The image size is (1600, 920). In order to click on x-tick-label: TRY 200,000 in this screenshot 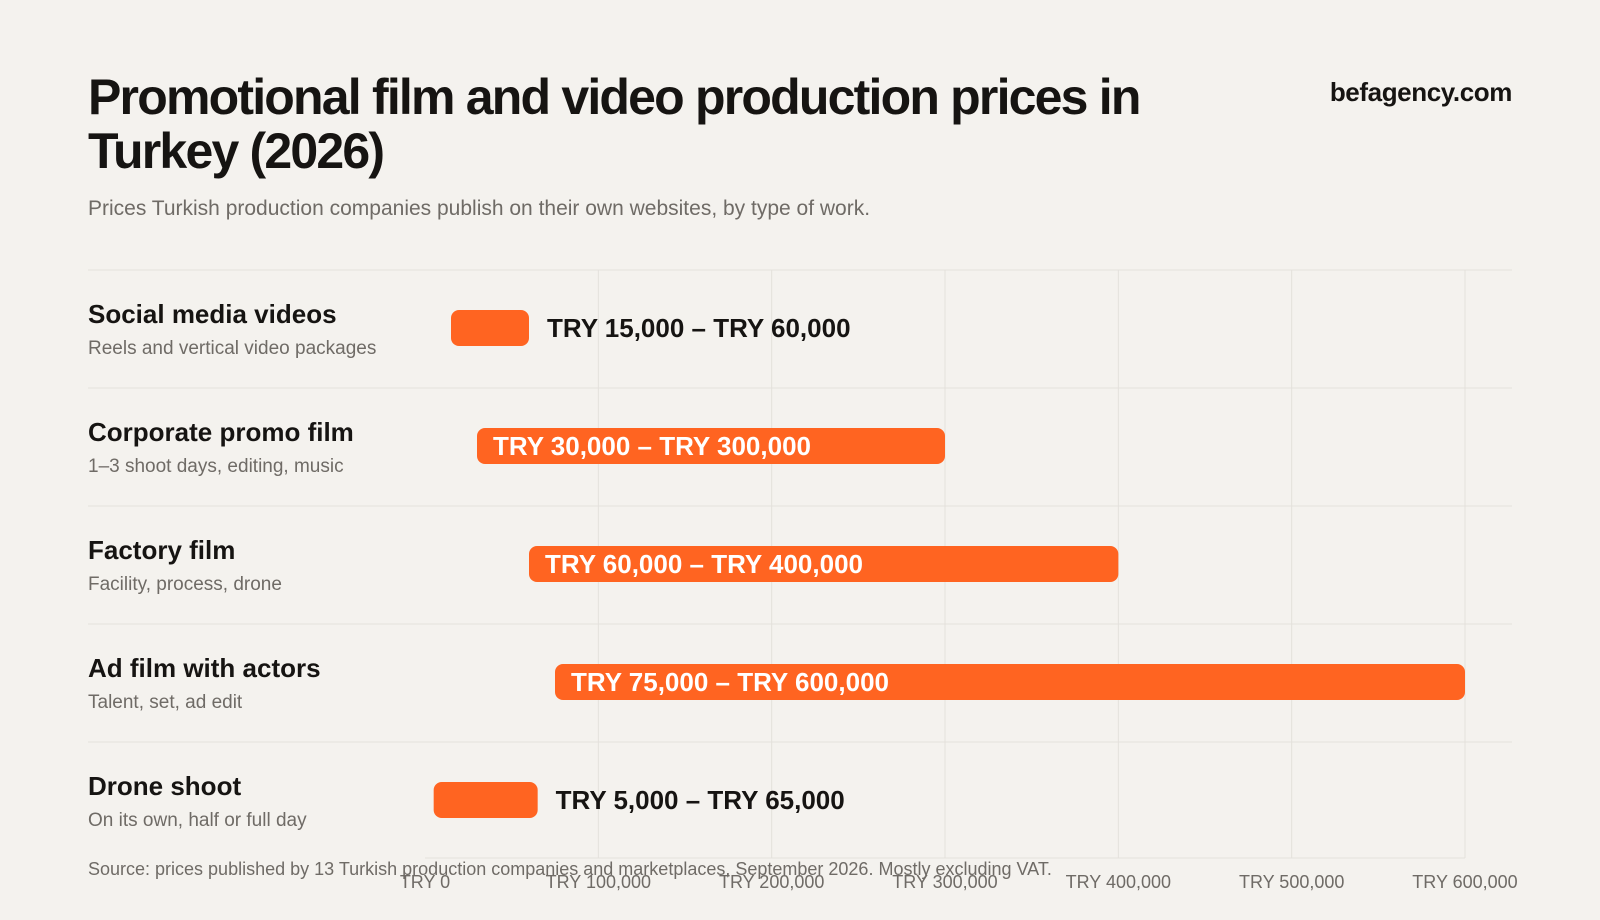, I will do `click(771, 882)`.